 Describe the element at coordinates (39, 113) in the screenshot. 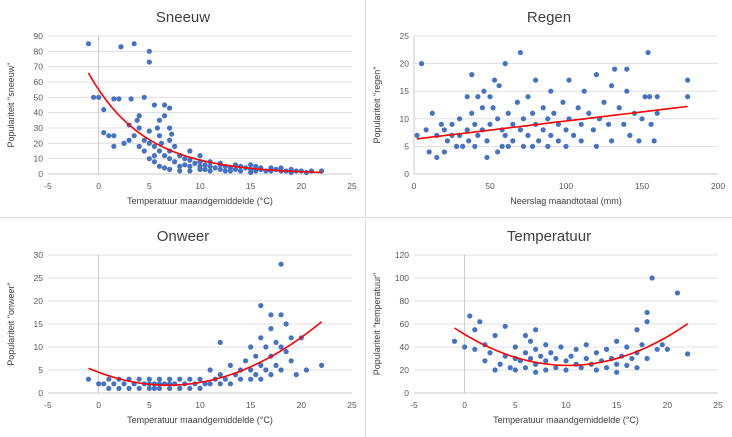

I see `sneeuw-y-tick-label: 40` at that location.